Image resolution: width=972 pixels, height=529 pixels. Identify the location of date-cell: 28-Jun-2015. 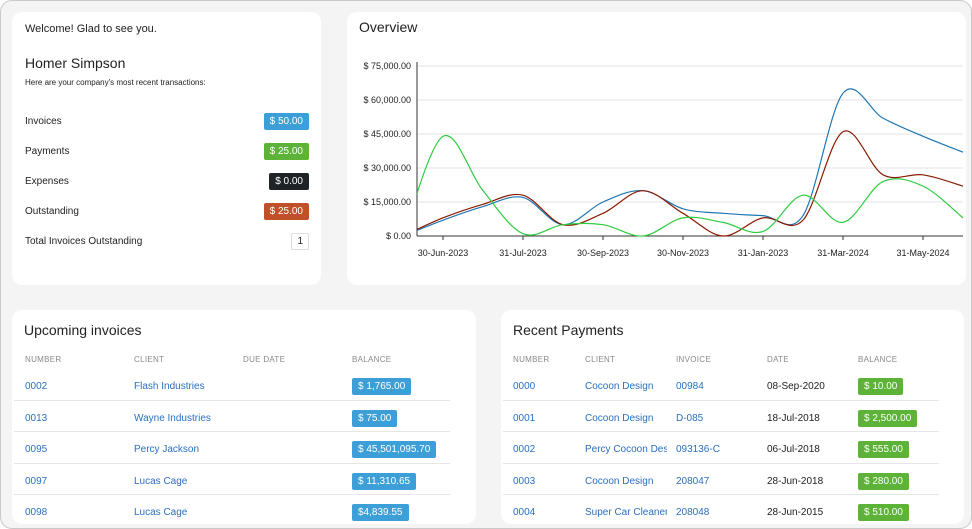
(795, 512).